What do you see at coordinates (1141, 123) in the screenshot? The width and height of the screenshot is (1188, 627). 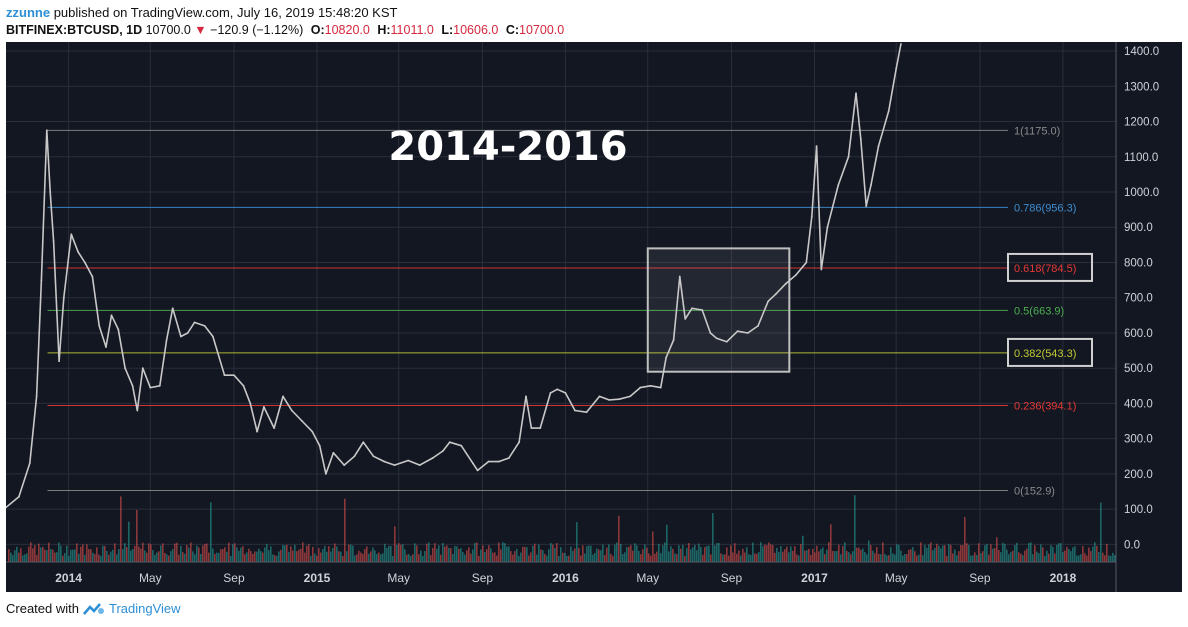 I see `price-tick-label: 1200.0` at bounding box center [1141, 123].